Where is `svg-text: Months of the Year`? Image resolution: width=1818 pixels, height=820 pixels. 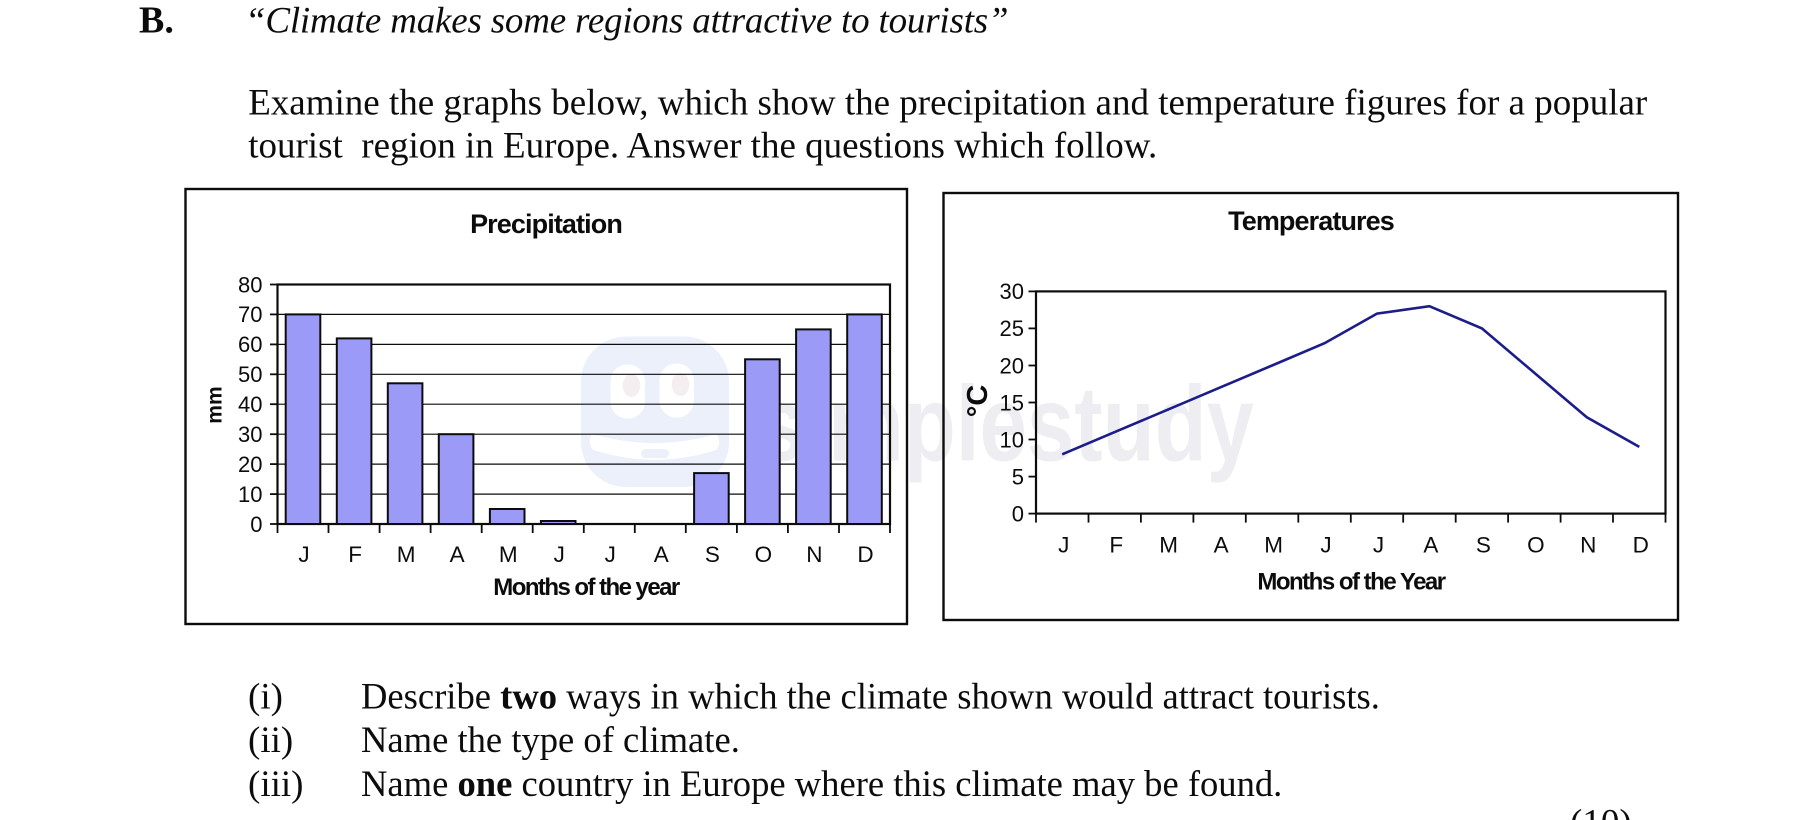 svg-text: Months of the Year is located at coordinates (1351, 582).